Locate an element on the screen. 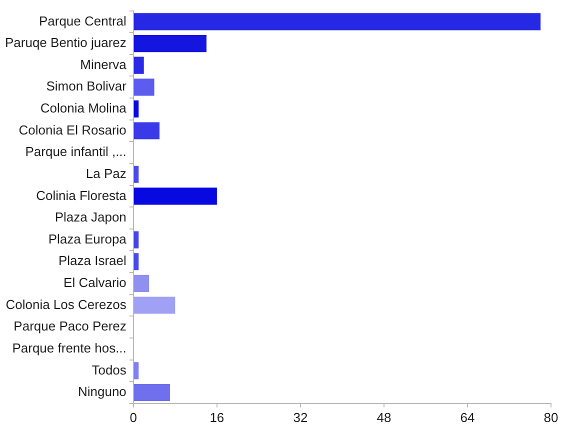 The image size is (563, 431). y-tick-label: Plaza Europa is located at coordinates (88, 238).